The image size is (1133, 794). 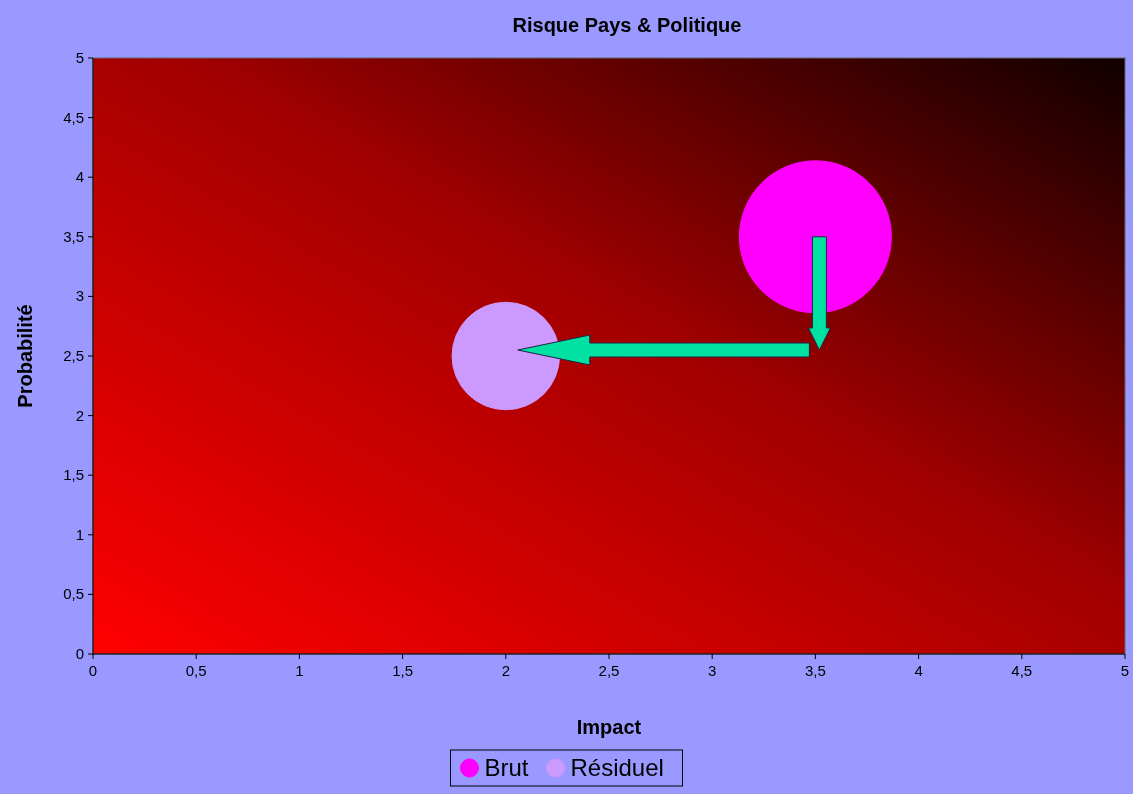 What do you see at coordinates (627, 25) in the screenshot?
I see `chart-title: Risque Pays & Politique` at bounding box center [627, 25].